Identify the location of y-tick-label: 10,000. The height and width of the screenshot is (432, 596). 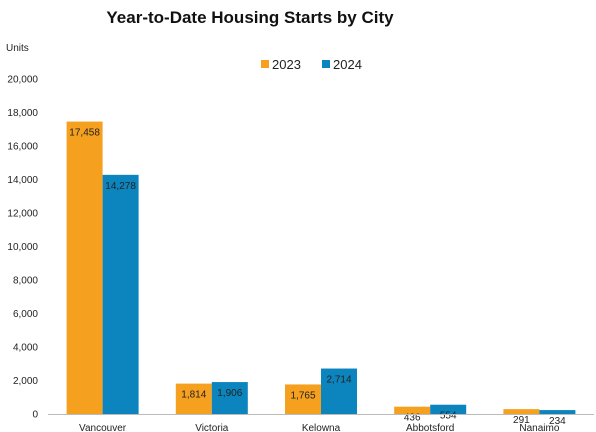
(22, 247).